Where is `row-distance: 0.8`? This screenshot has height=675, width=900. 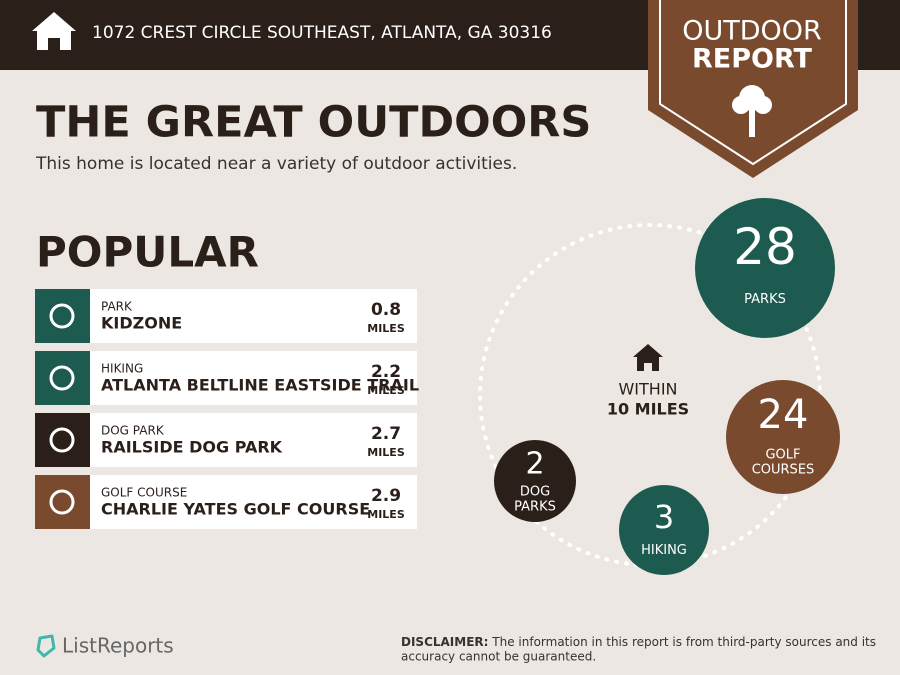
row-distance: 0.8 is located at coordinates (386, 310).